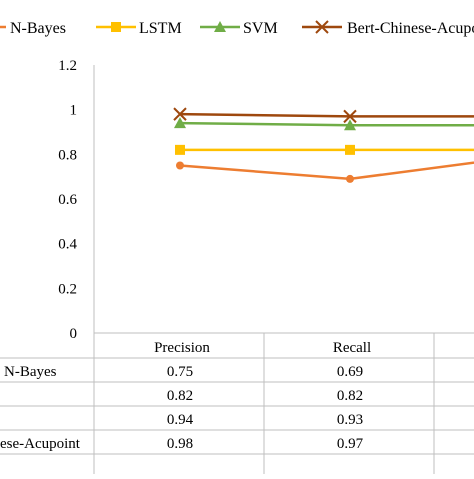 This screenshot has width=474, height=479. What do you see at coordinates (67, 289) in the screenshot?
I see `y-tick-label: 0.2` at bounding box center [67, 289].